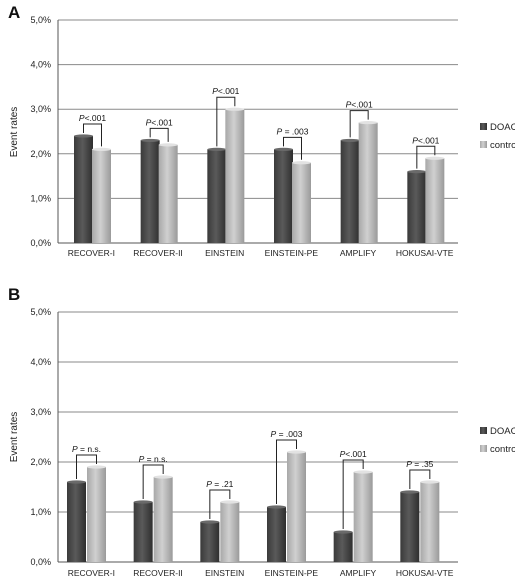  What do you see at coordinates (419, 464) in the screenshot?
I see `p-value-label: P = .35` at bounding box center [419, 464].